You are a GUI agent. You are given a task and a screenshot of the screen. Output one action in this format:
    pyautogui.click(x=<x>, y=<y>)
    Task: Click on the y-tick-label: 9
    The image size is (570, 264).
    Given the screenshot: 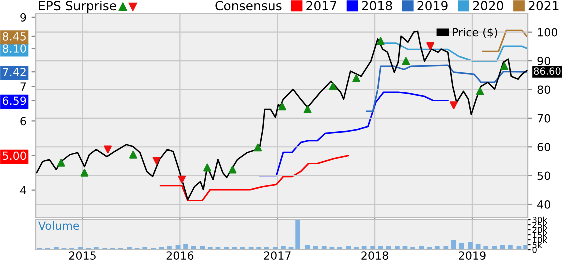 What is the action you would take?
    pyautogui.click(x=23, y=17)
    